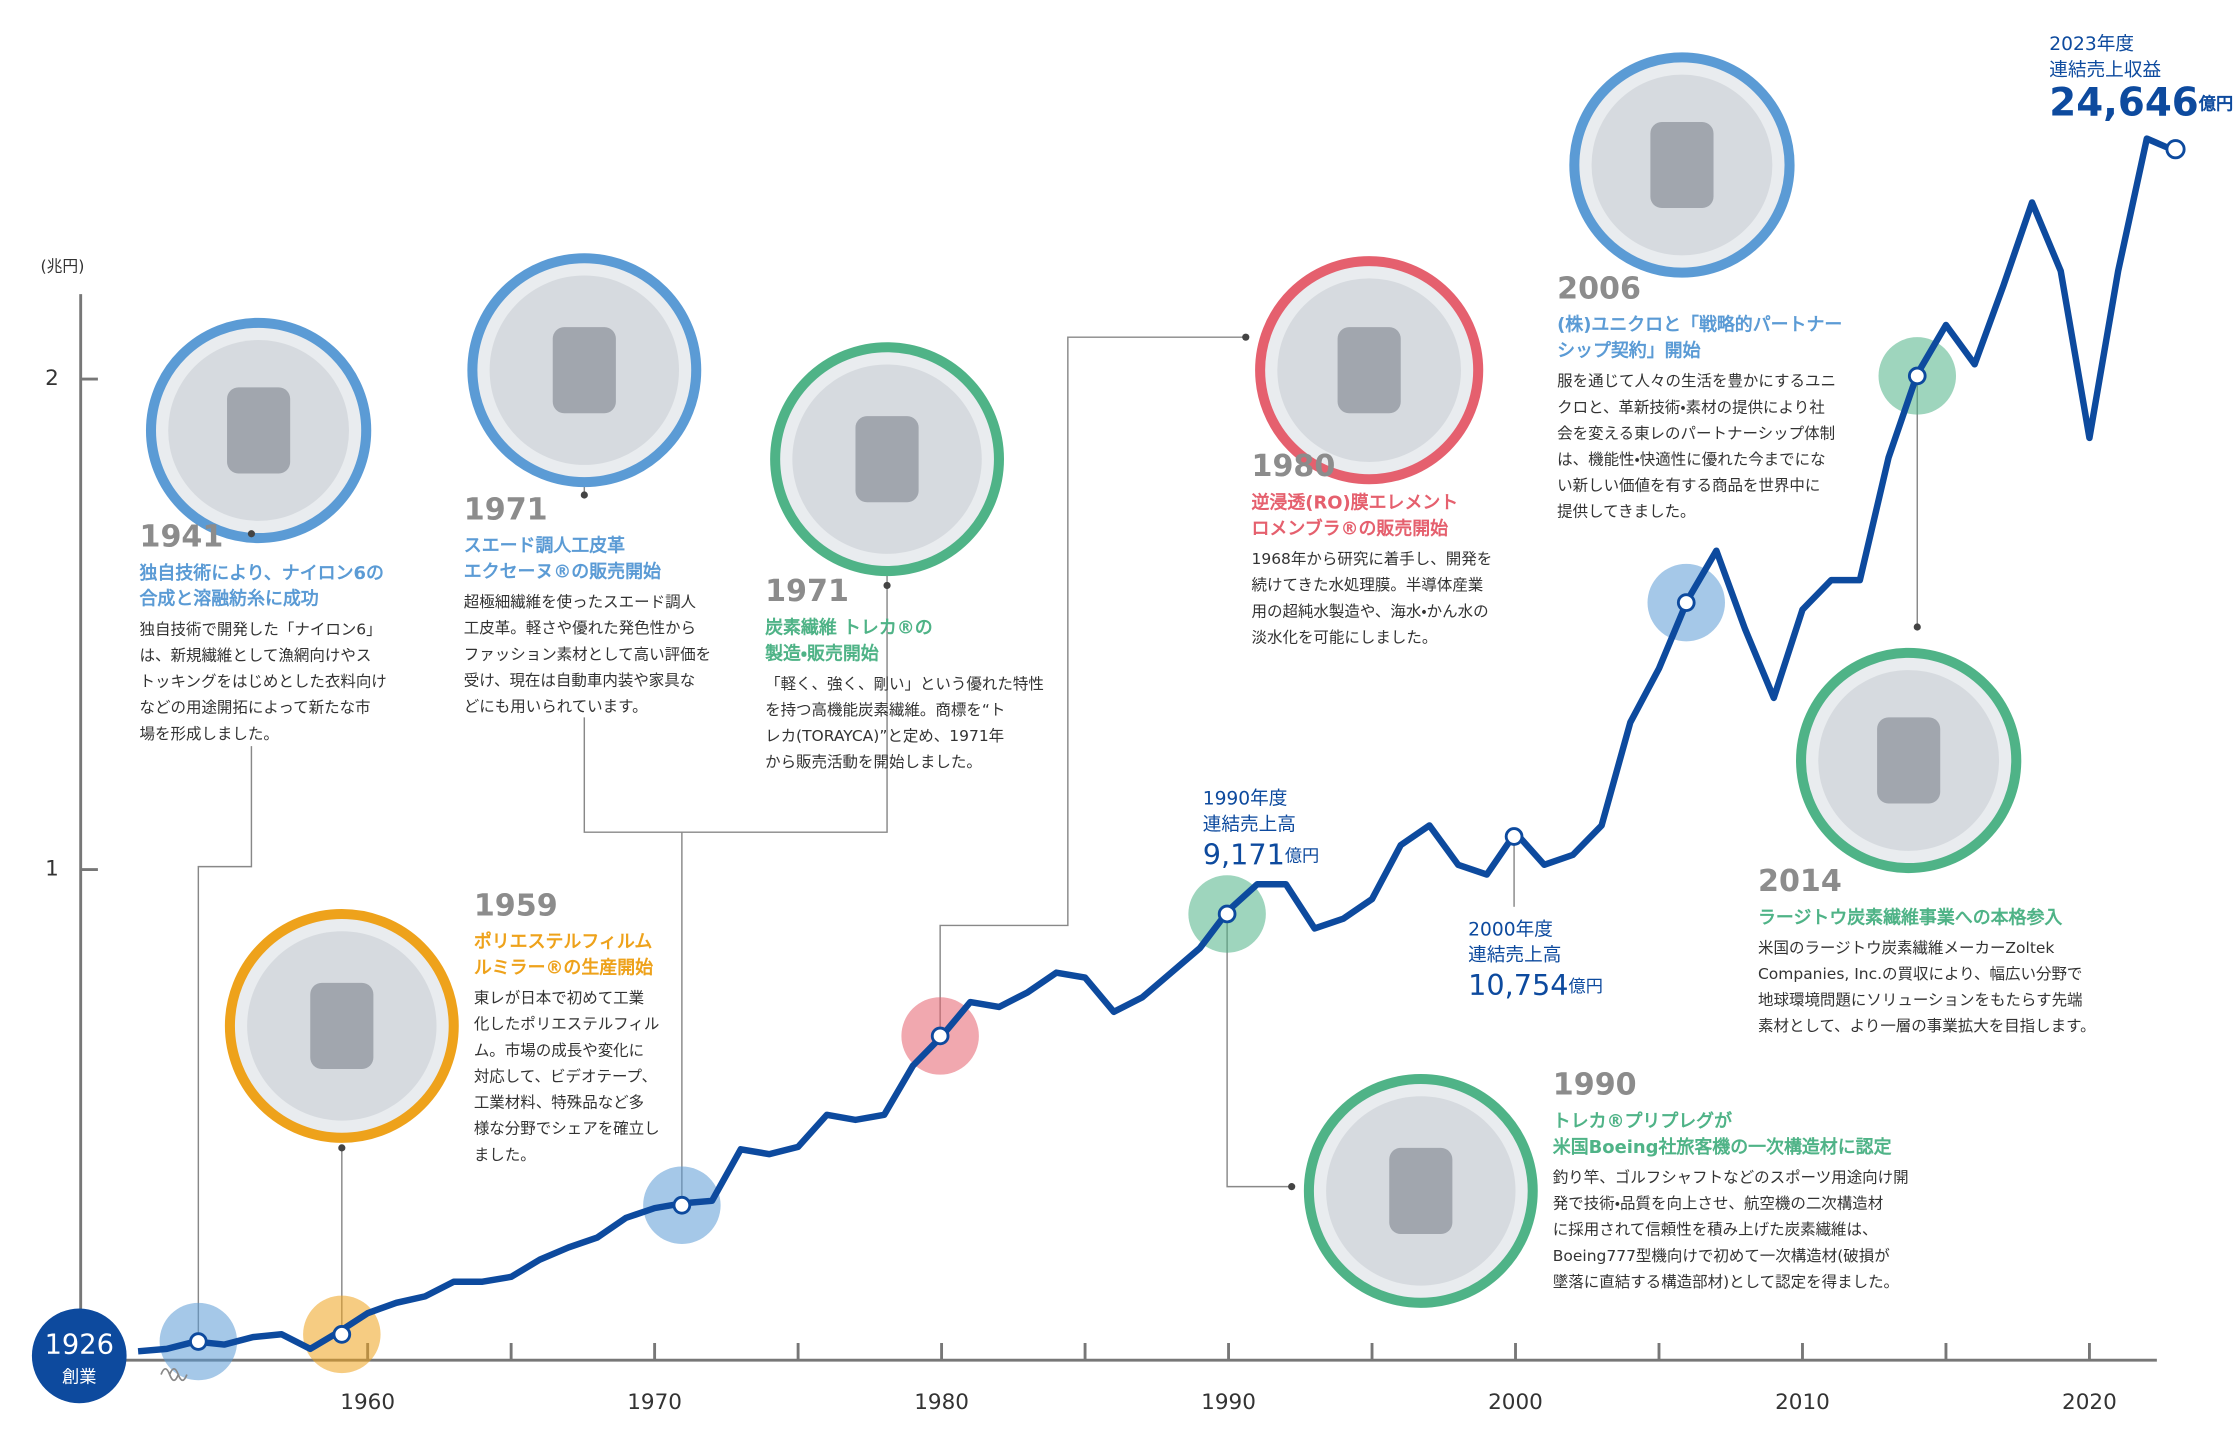  What do you see at coordinates (821, 653) in the screenshot?
I see `milestone-title: 製造・販売開始` at bounding box center [821, 653].